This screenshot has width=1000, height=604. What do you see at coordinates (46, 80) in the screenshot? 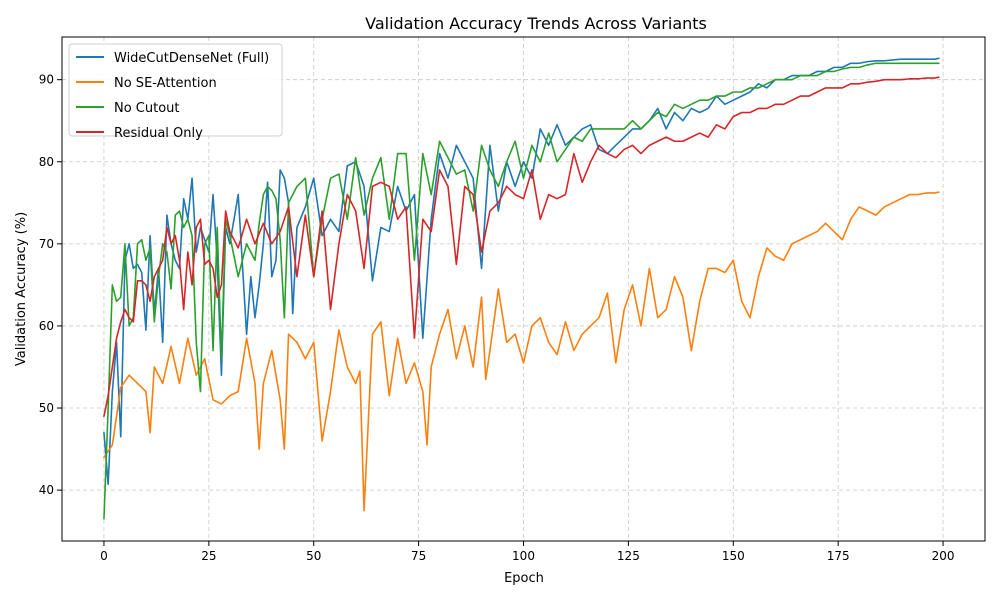
I see `y-tick-label: 90` at bounding box center [46, 80].